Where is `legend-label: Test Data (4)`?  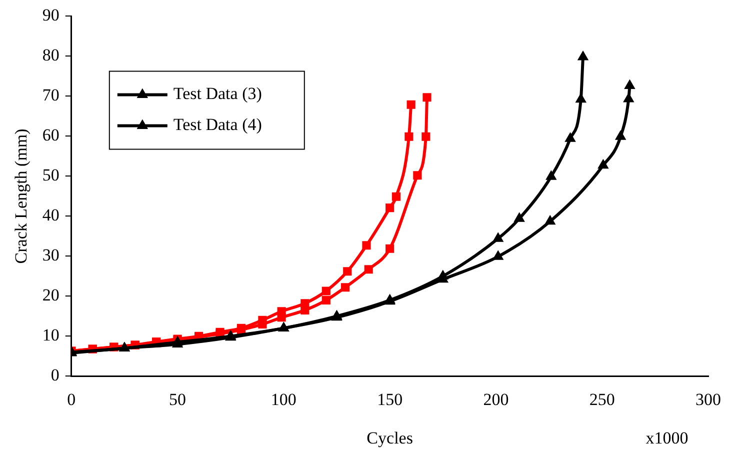
legend-label: Test Data (4) is located at coordinates (217, 124).